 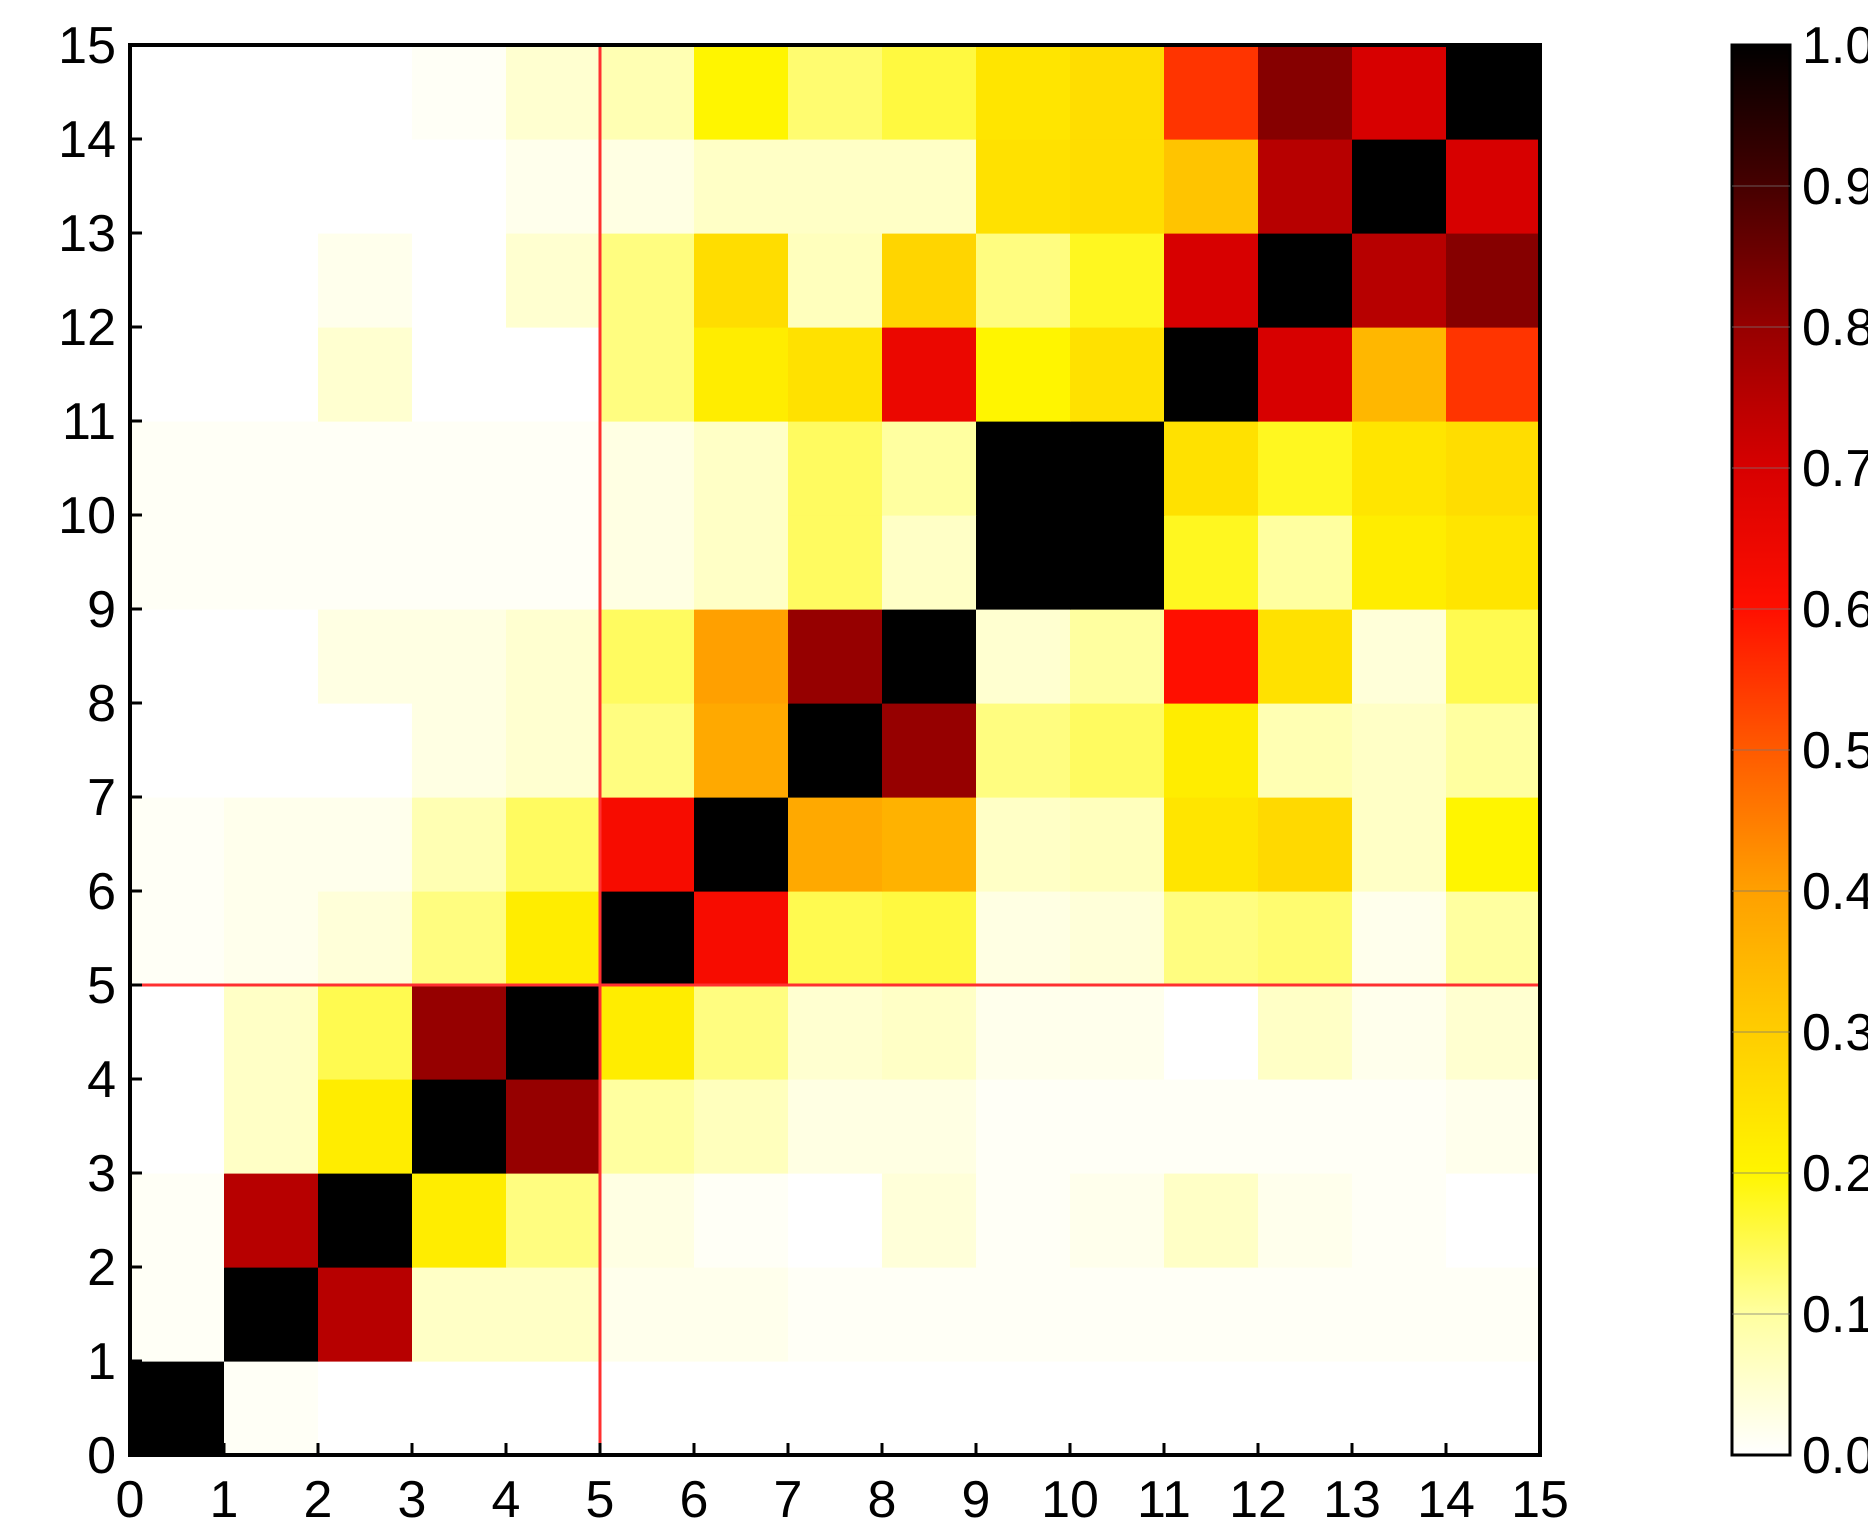 I want to click on colorbar-tick-label: 0.0, so click(x=1835, y=1456).